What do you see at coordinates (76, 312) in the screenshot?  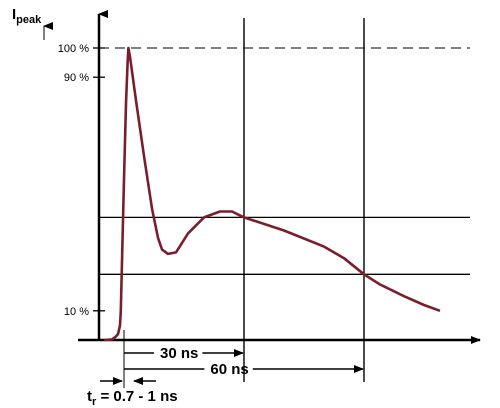 I see `y-tick-label-2: 10 %` at bounding box center [76, 312].